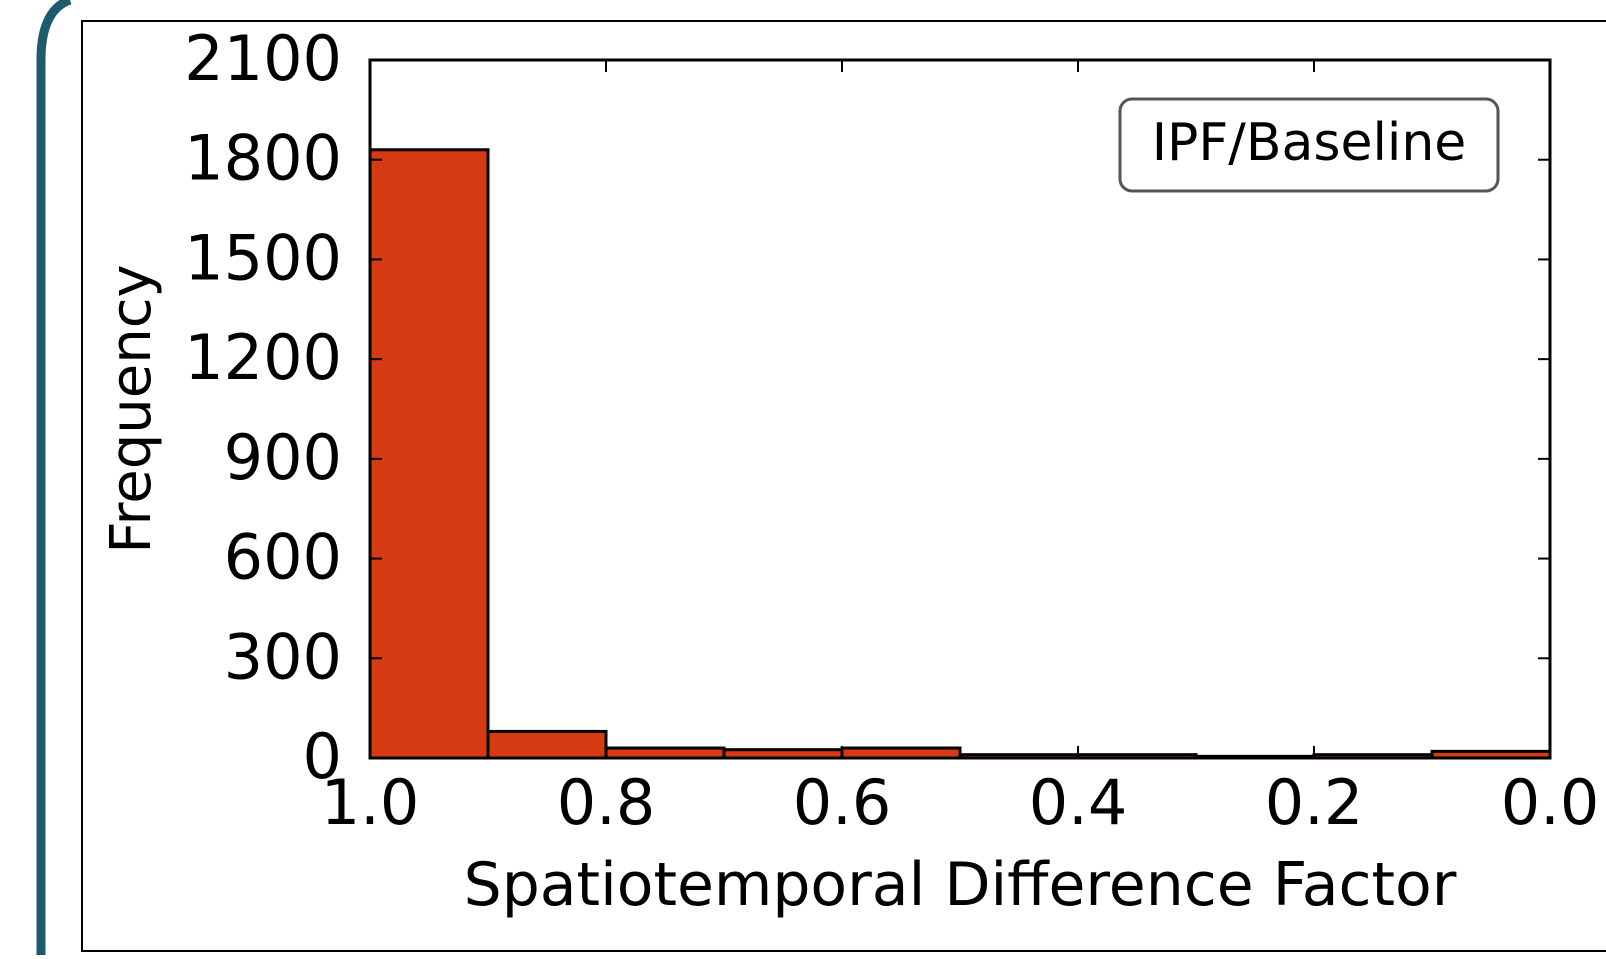  What do you see at coordinates (370, 802) in the screenshot?
I see `x-tick-label: 1.0` at bounding box center [370, 802].